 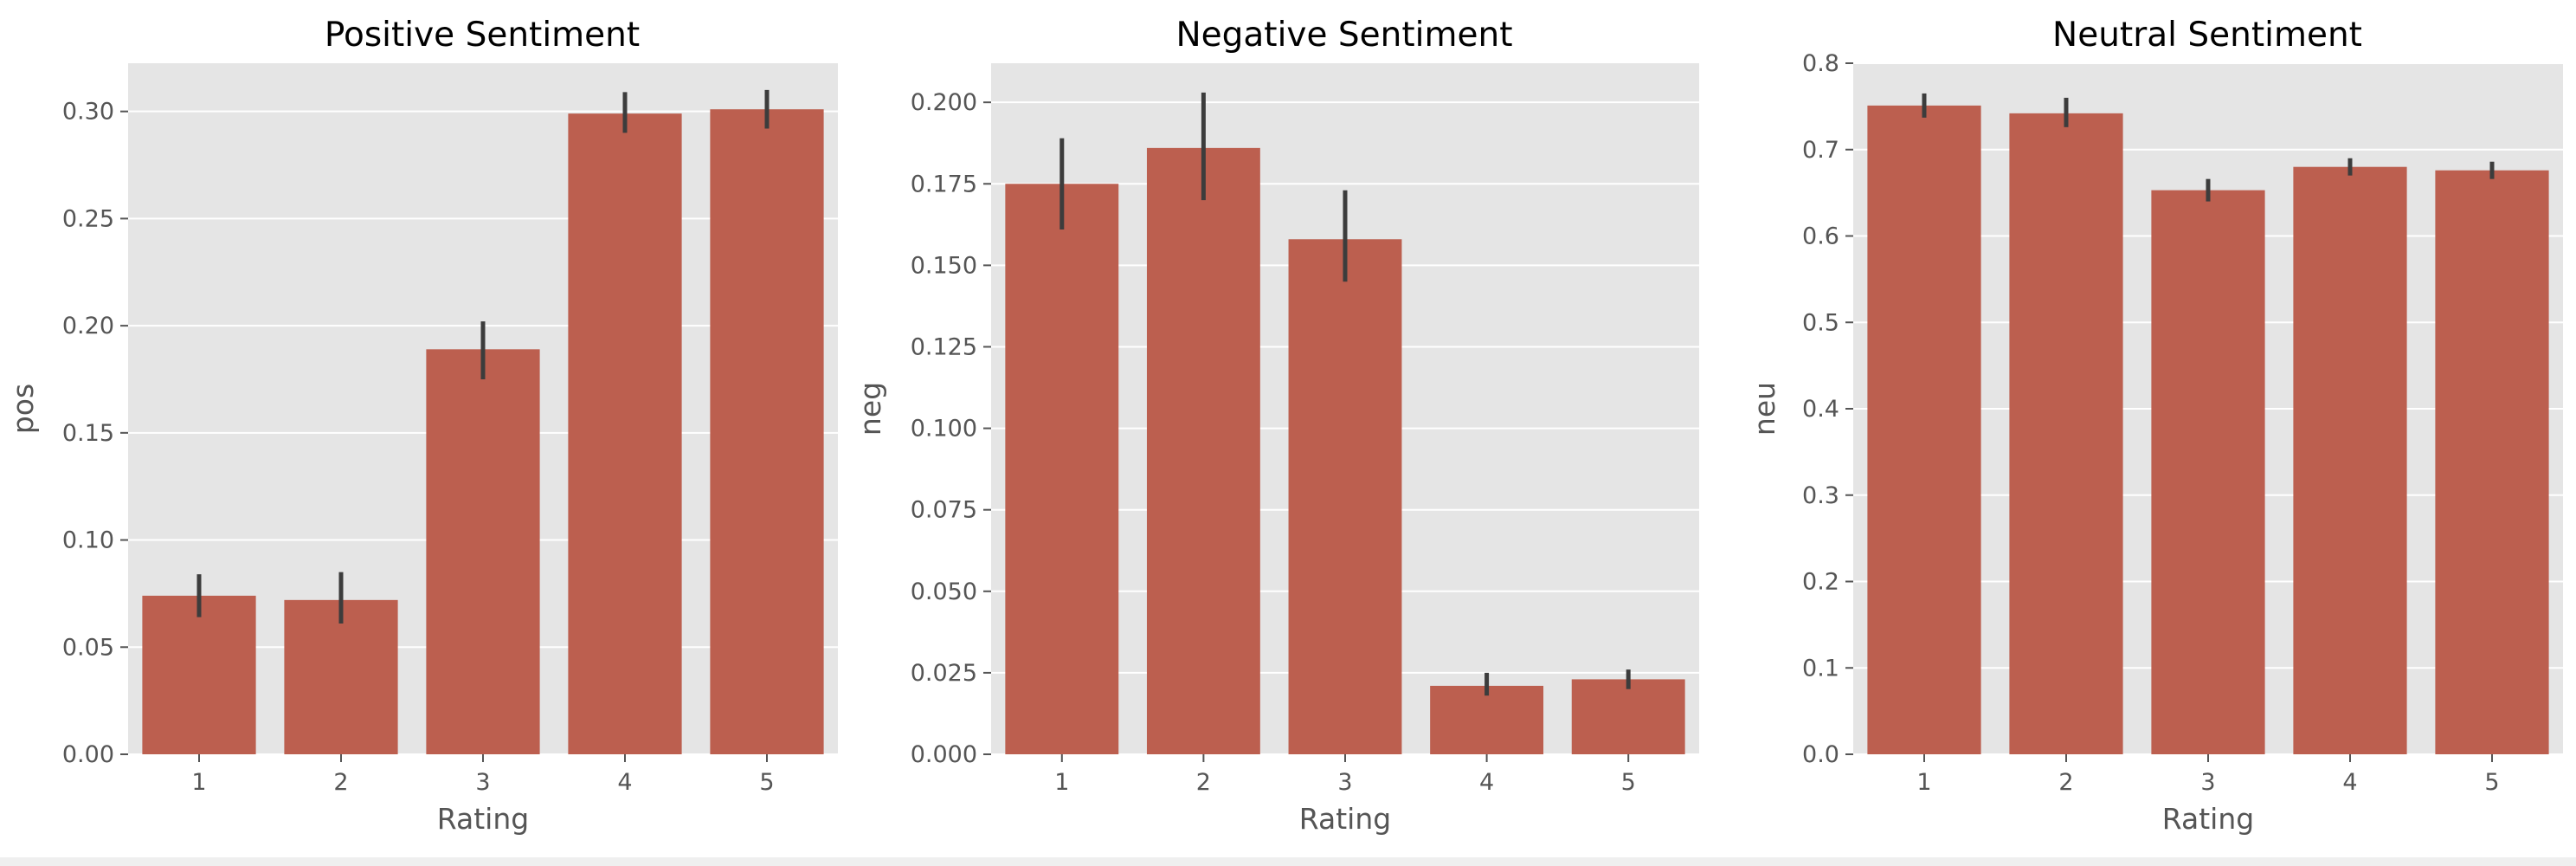 What do you see at coordinates (1288, 861) in the screenshot?
I see `bottom-scroll-strip` at bounding box center [1288, 861].